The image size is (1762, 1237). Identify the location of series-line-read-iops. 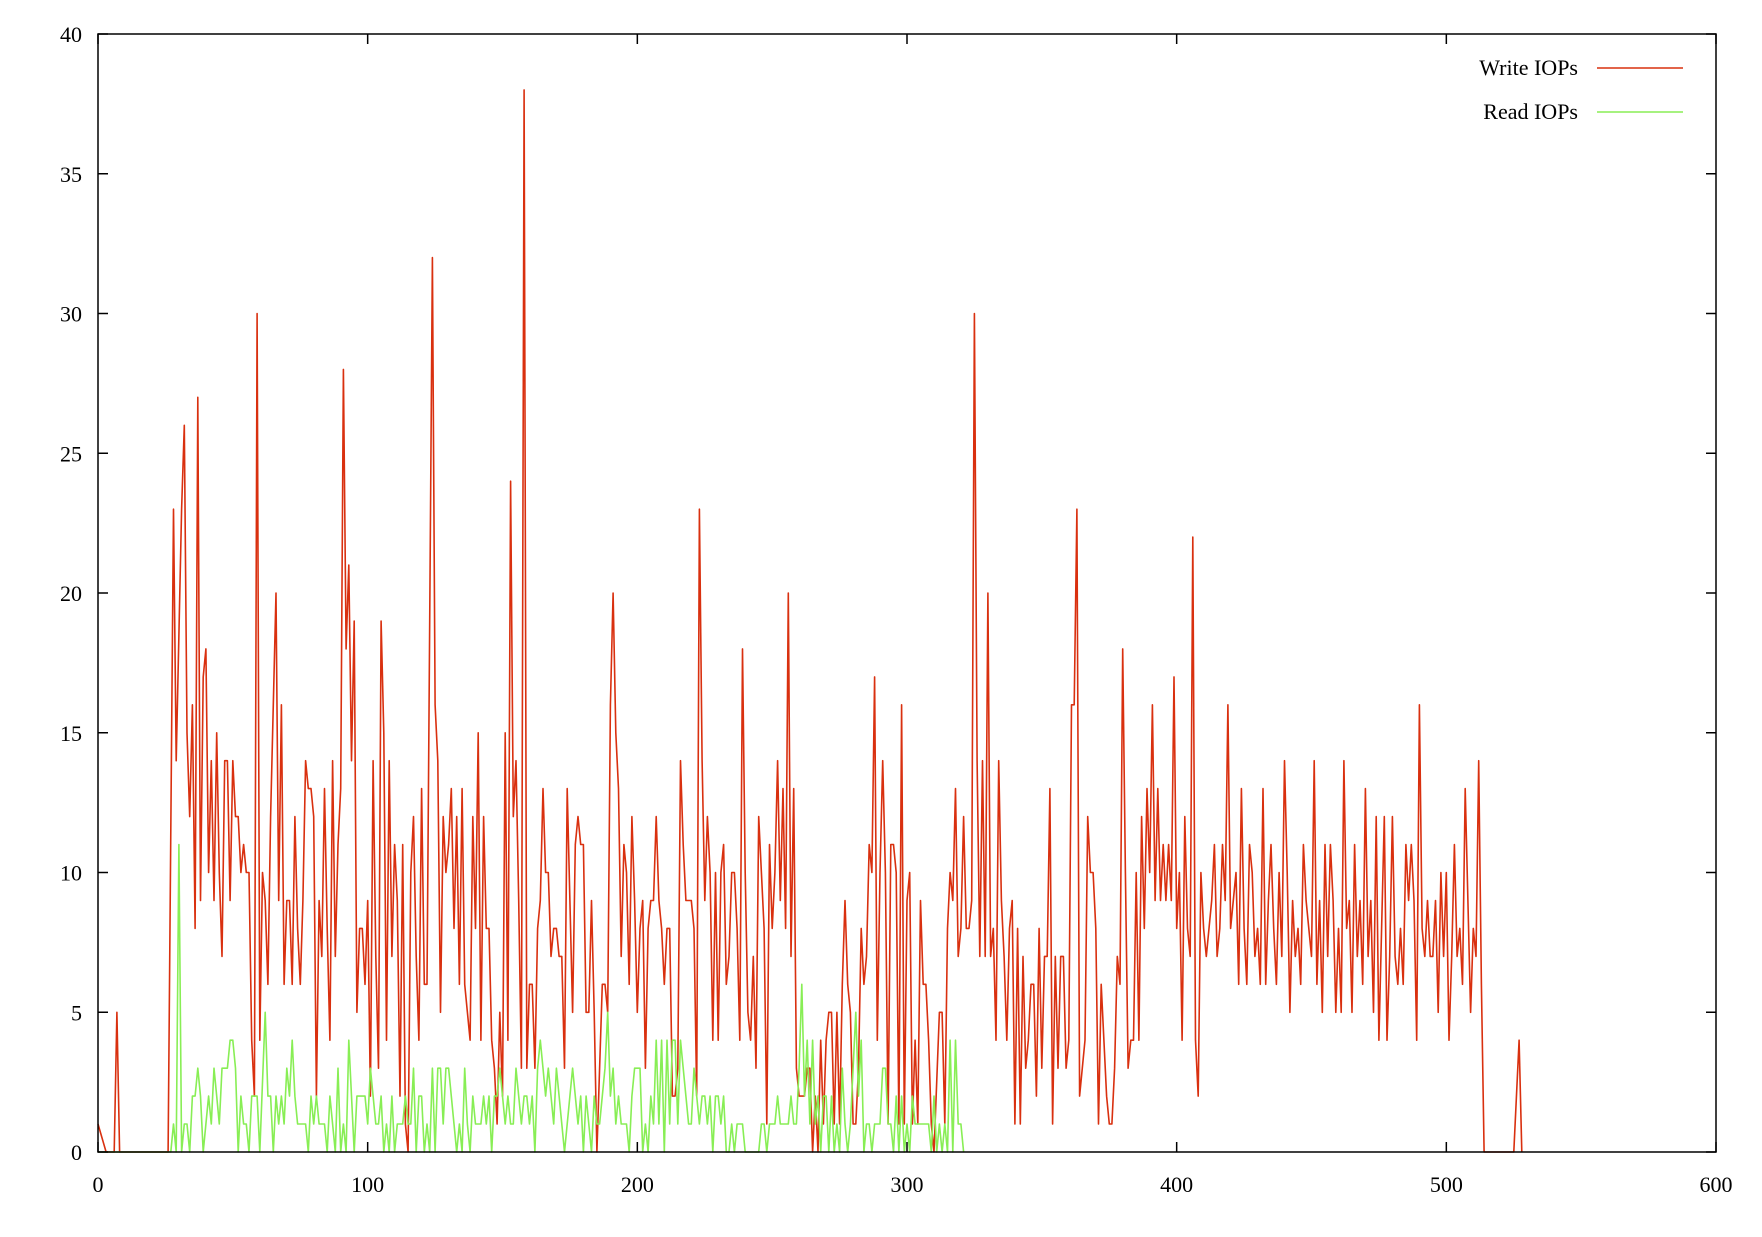
(531, 998).